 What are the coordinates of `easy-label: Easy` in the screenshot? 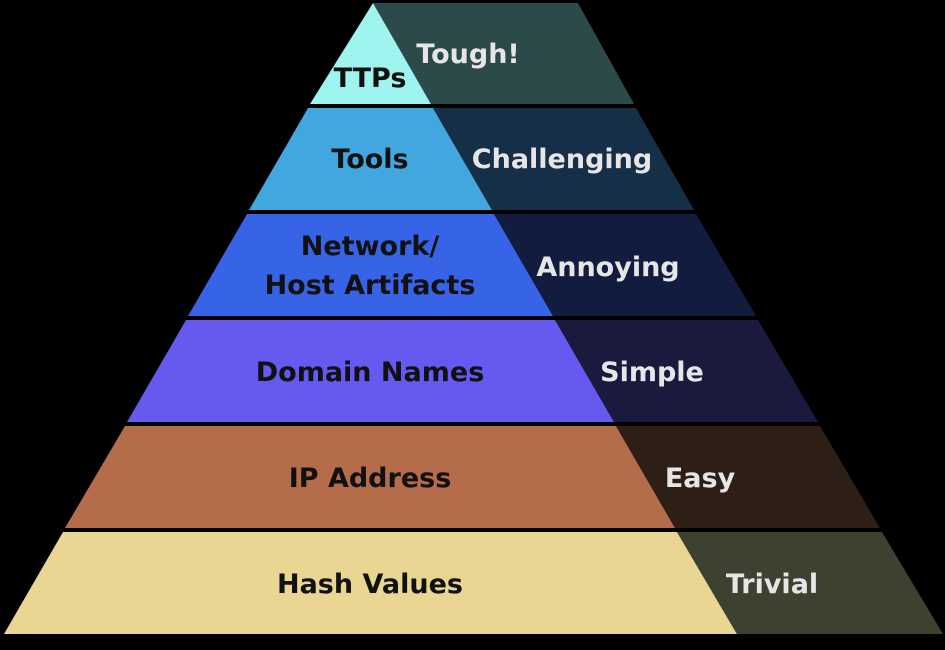 It's located at (700, 478).